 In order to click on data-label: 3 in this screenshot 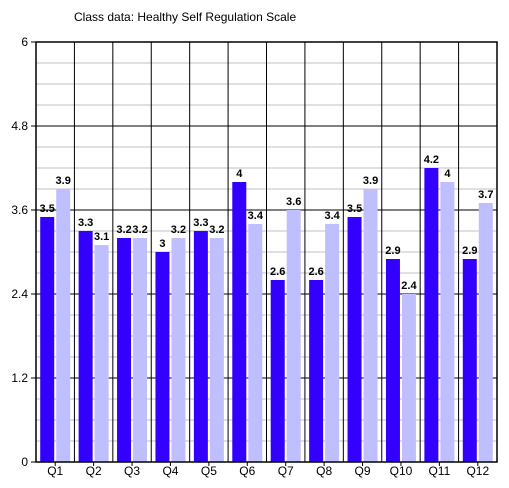, I will do `click(162, 244)`.